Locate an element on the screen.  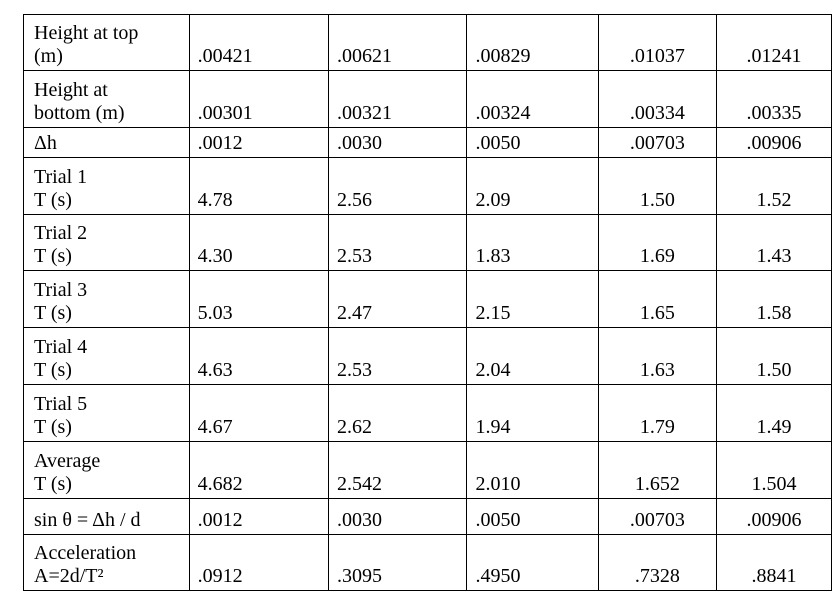
value-cell: 4.78 is located at coordinates (258, 186).